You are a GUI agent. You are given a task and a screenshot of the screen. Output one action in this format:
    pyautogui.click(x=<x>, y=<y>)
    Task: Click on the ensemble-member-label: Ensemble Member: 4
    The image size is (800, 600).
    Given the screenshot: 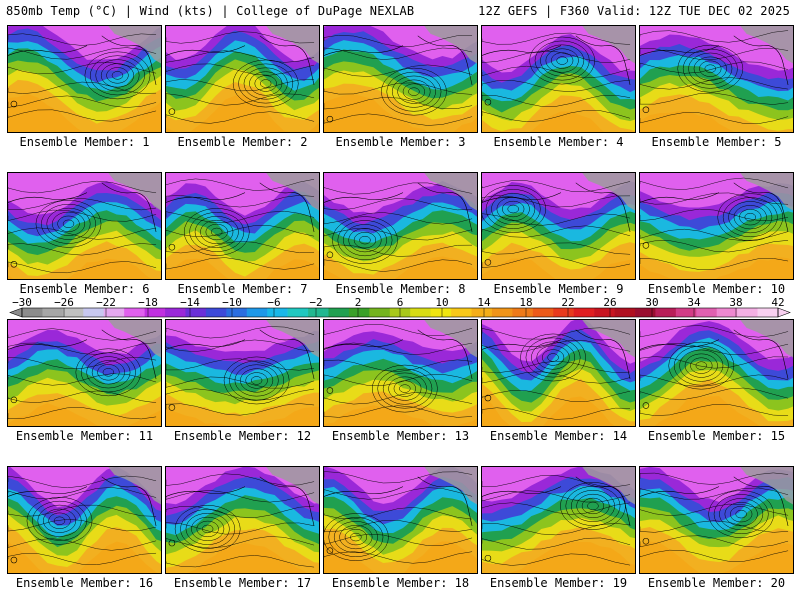 What is the action you would take?
    pyautogui.click(x=558, y=142)
    